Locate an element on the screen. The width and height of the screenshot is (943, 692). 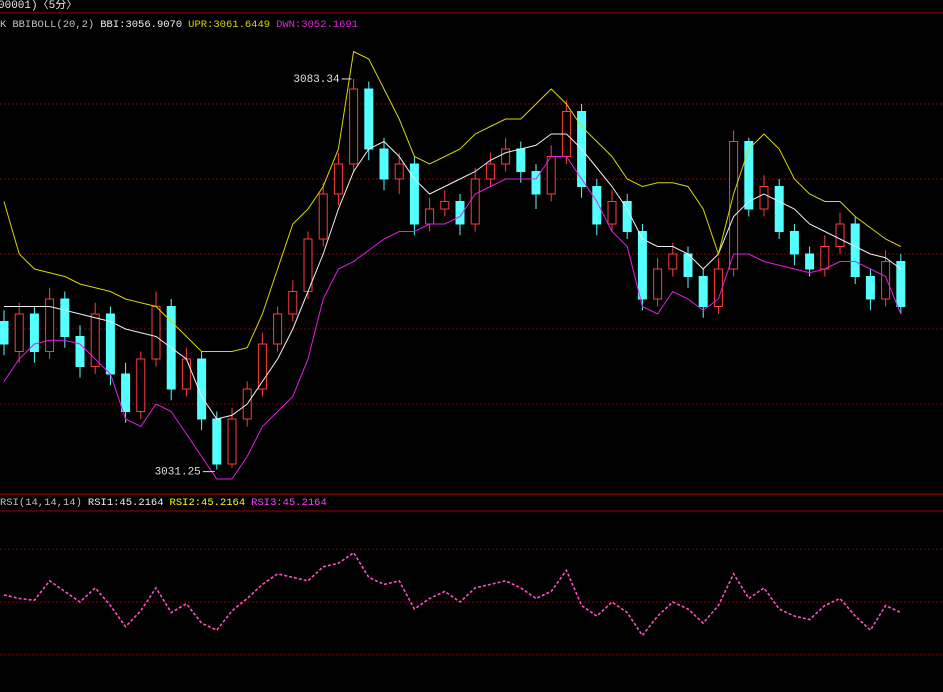
symbol: 00001)〈5分〉 is located at coordinates (39, 6).